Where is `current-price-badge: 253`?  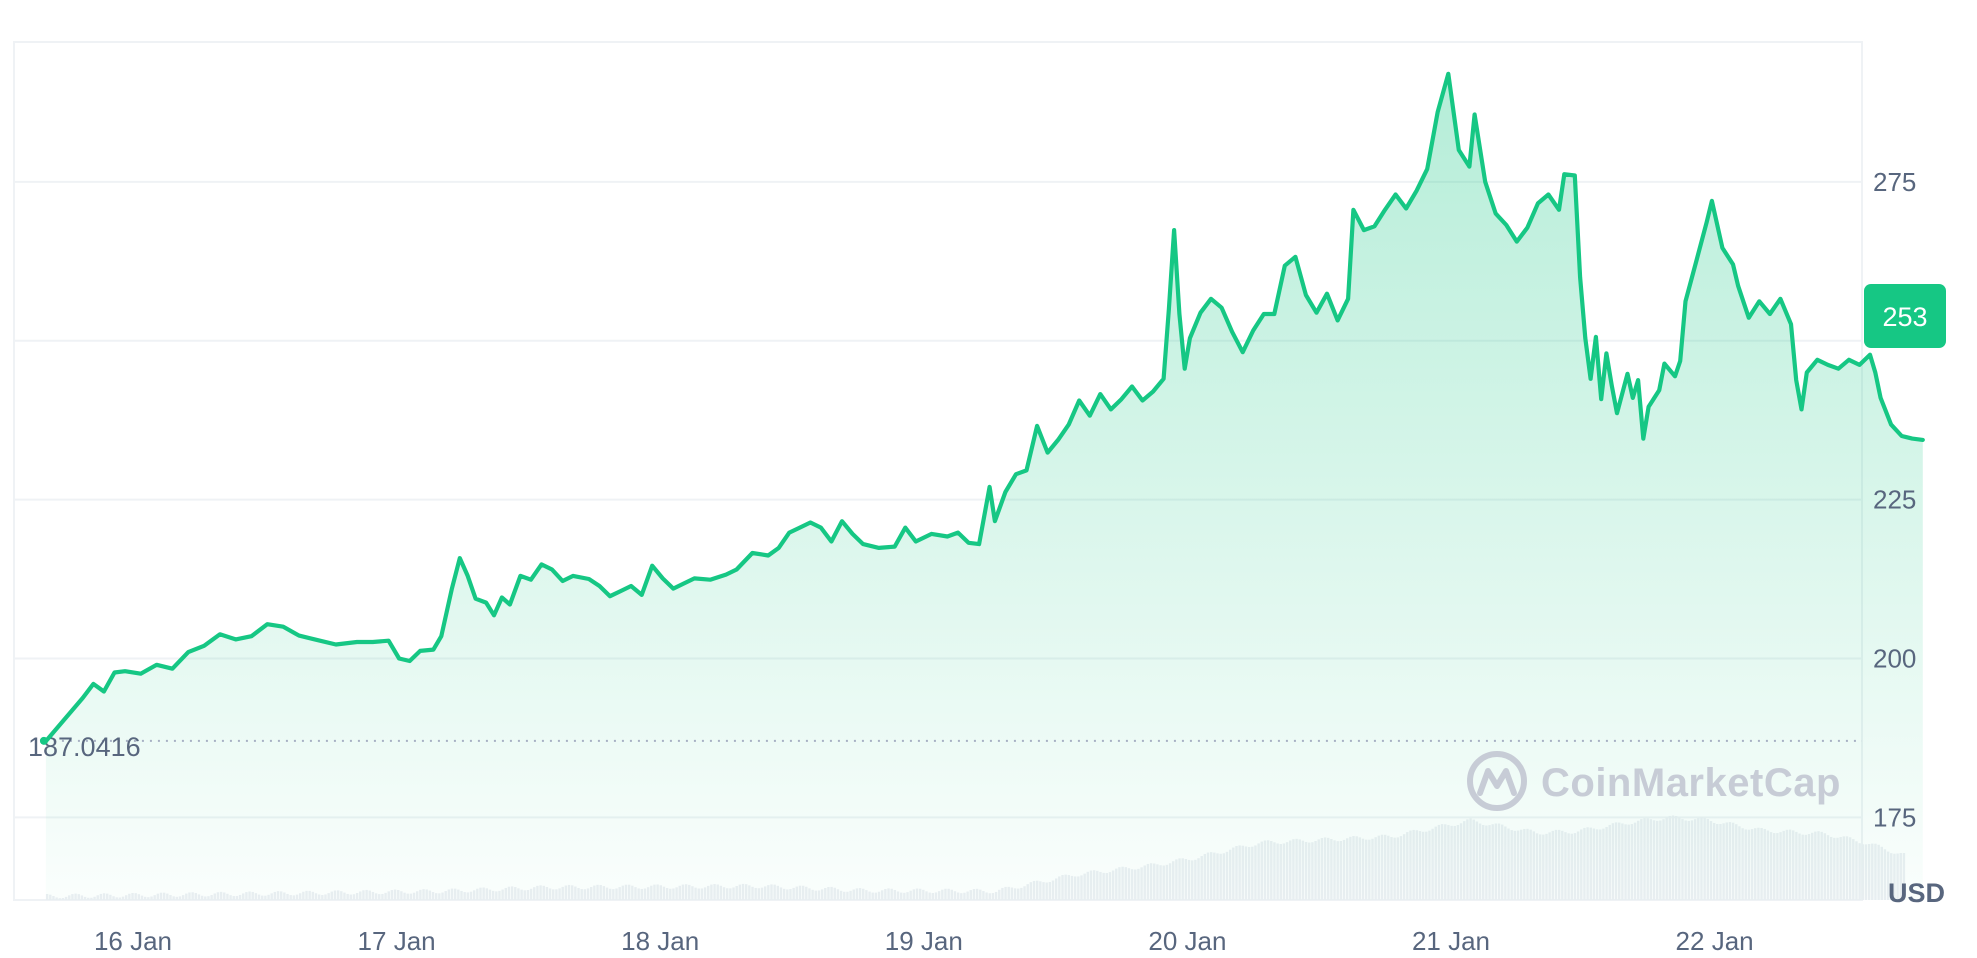 current-price-badge: 253 is located at coordinates (1905, 316).